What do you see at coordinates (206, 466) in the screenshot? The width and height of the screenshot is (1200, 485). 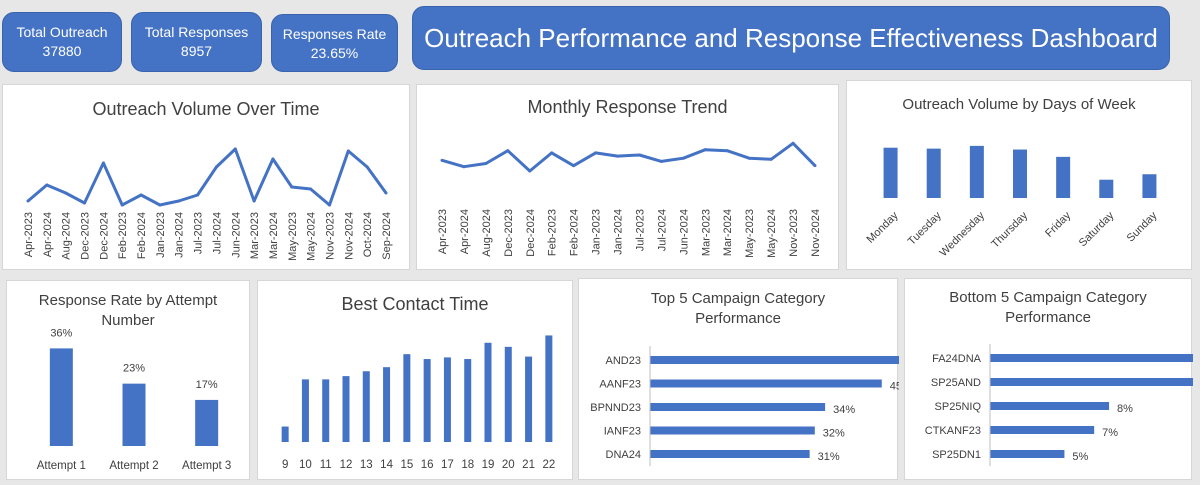 I see `x-tick-label: Attempt 3` at bounding box center [206, 466].